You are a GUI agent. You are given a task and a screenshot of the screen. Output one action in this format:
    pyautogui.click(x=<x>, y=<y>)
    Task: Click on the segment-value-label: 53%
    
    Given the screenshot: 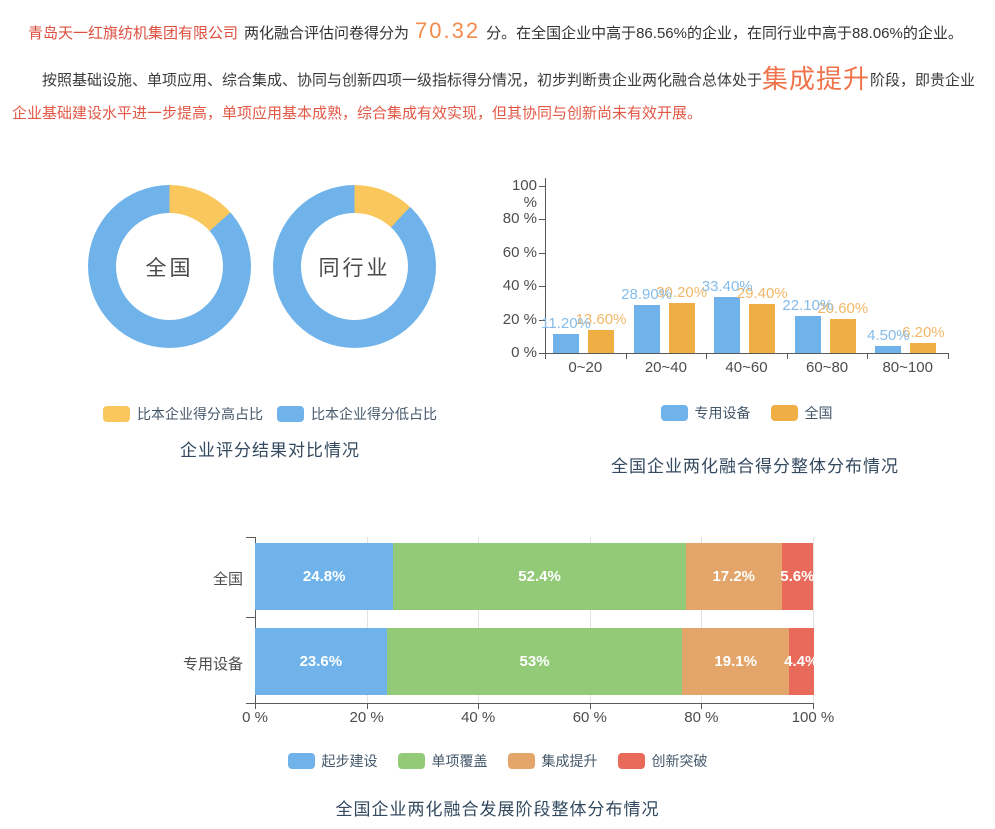 What is the action you would take?
    pyautogui.click(x=534, y=661)
    